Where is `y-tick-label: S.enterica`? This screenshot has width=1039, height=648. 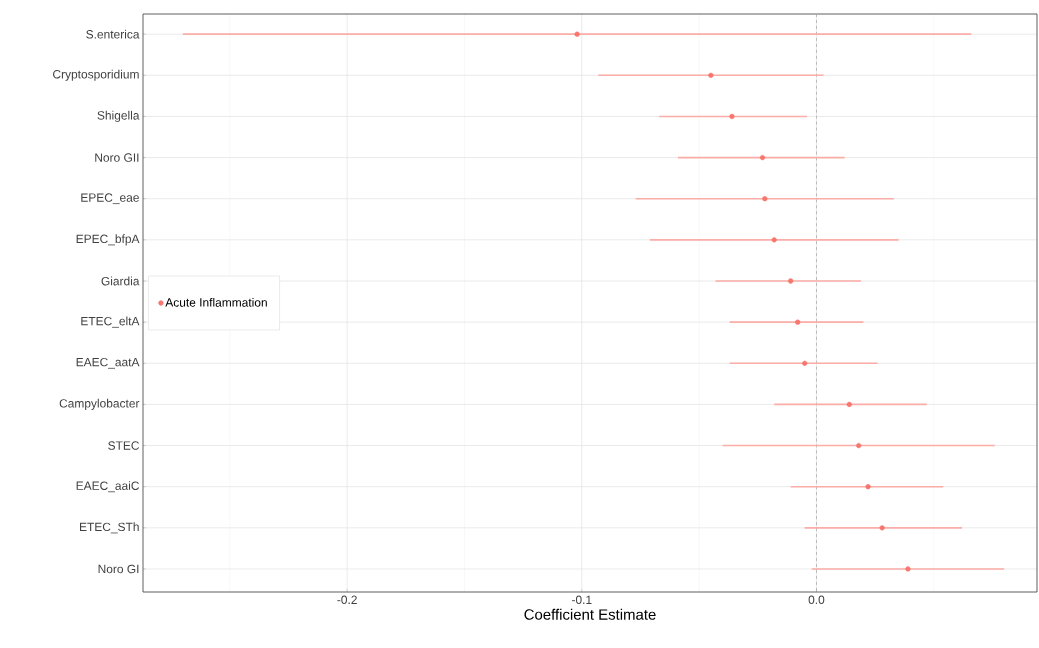
y-tick-label: S.enterica is located at coordinates (113, 34).